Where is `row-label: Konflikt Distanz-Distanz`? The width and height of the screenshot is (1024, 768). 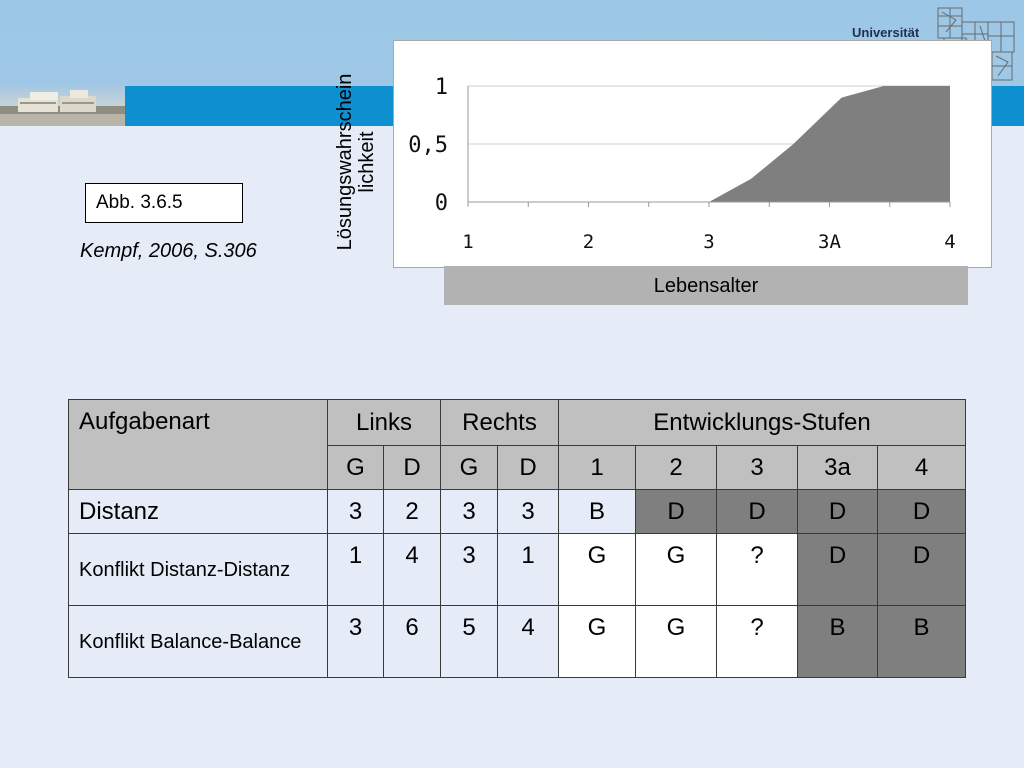 row-label: Konflikt Distanz-Distanz is located at coordinates (198, 569).